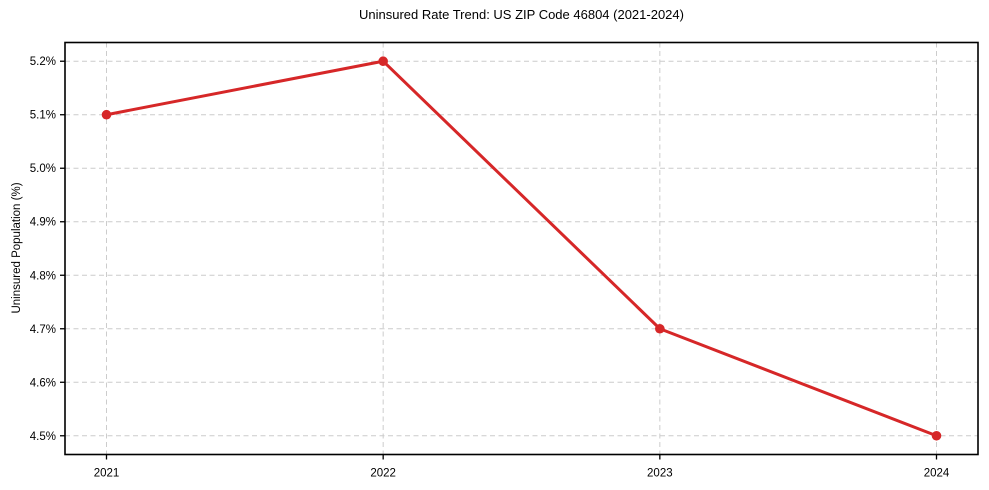 The image size is (989, 490). Describe the element at coordinates (43, 169) in the screenshot. I see `y-tick-label: 5.0%` at that location.